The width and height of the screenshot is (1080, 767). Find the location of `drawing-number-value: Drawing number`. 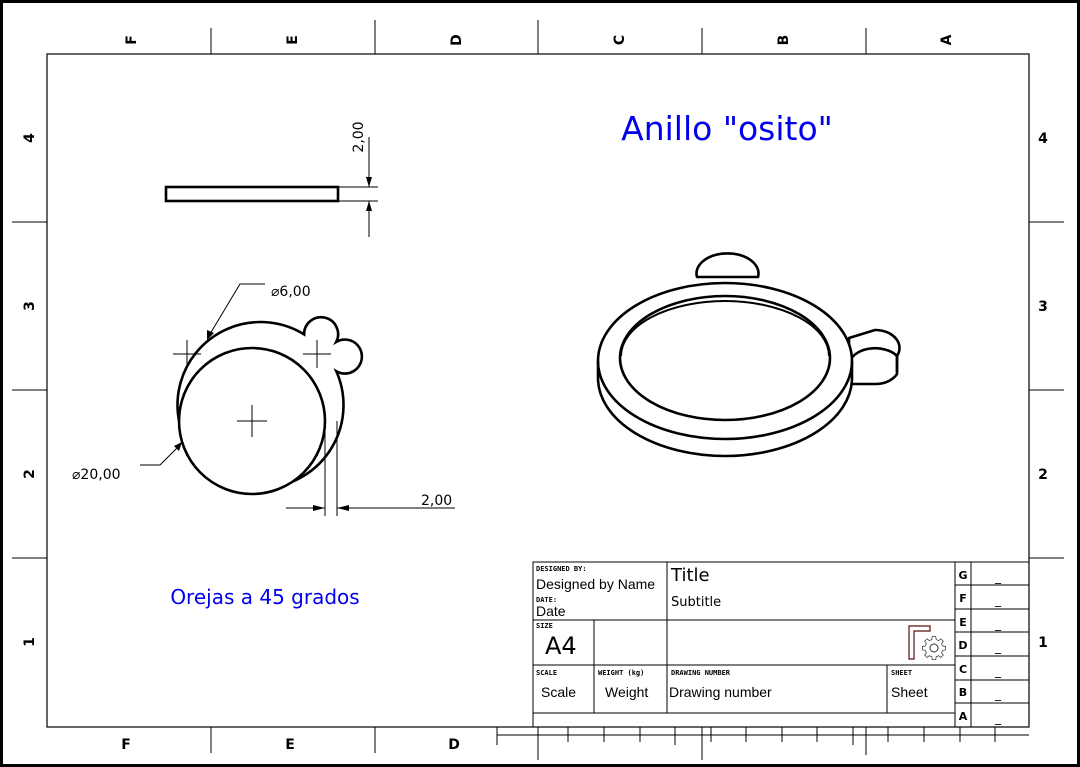

drawing-number-value: Drawing number is located at coordinates (720, 692).